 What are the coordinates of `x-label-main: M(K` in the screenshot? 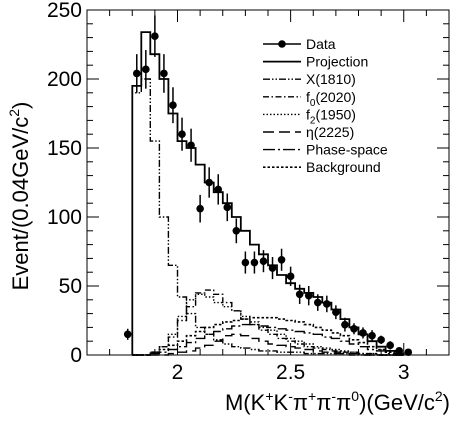 It's located at (245, 402).